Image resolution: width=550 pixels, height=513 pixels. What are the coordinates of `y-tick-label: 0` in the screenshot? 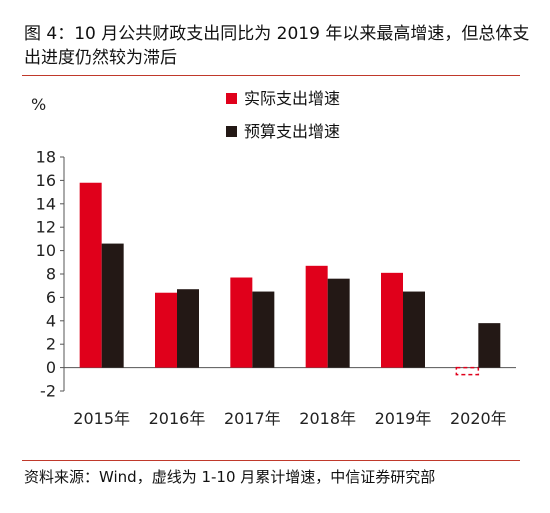 It's located at (51, 367).